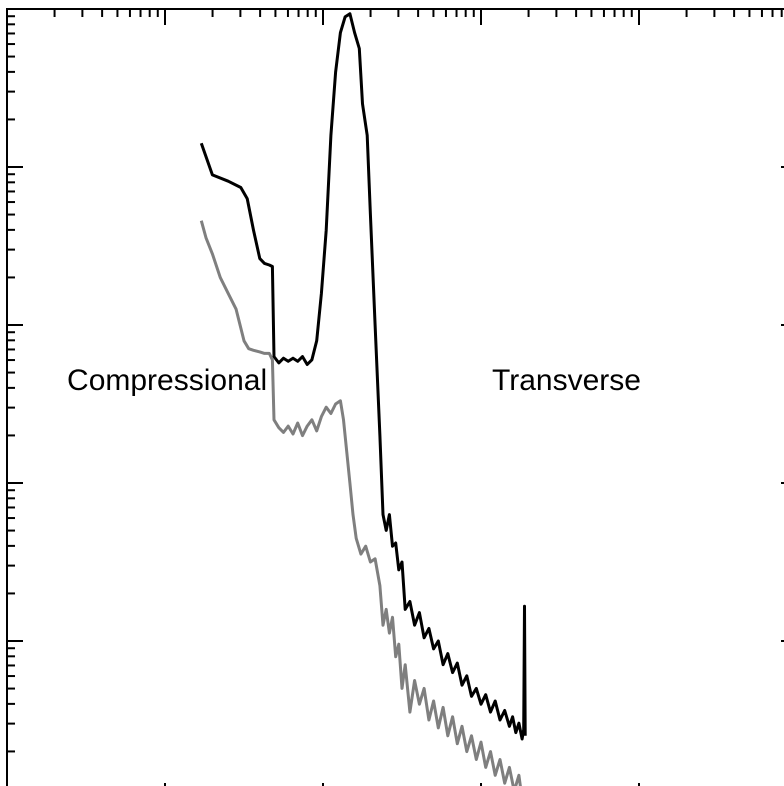 The height and width of the screenshot is (786, 784). I want to click on annotation-compressional: Compressional, so click(167, 380).